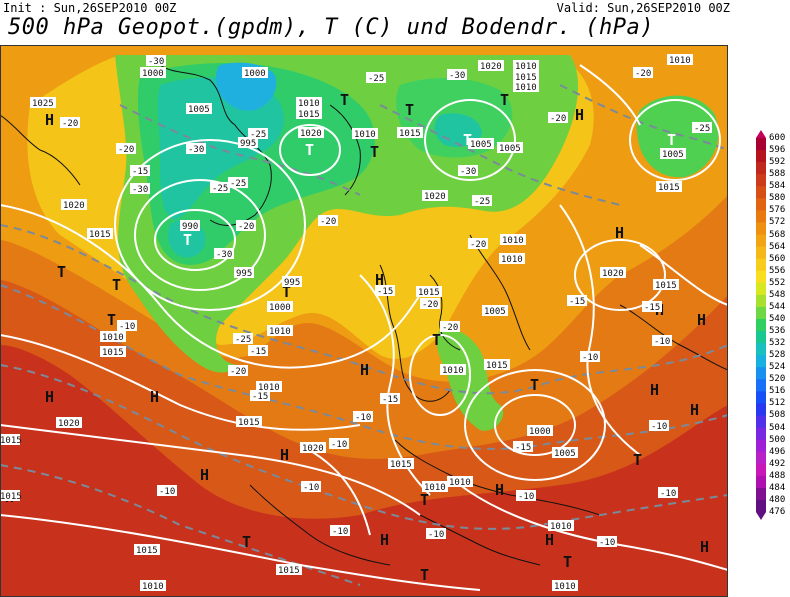 The height and width of the screenshot is (597, 790). Describe the element at coordinates (777, 487) in the screenshot. I see `legend-label: 484` at that location.